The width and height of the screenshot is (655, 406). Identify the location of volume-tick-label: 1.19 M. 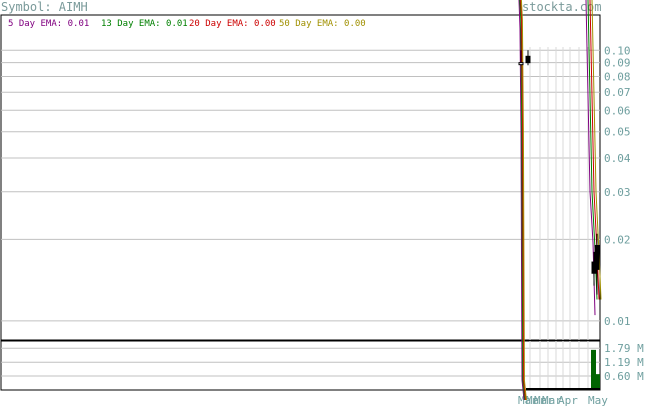
(624, 362).